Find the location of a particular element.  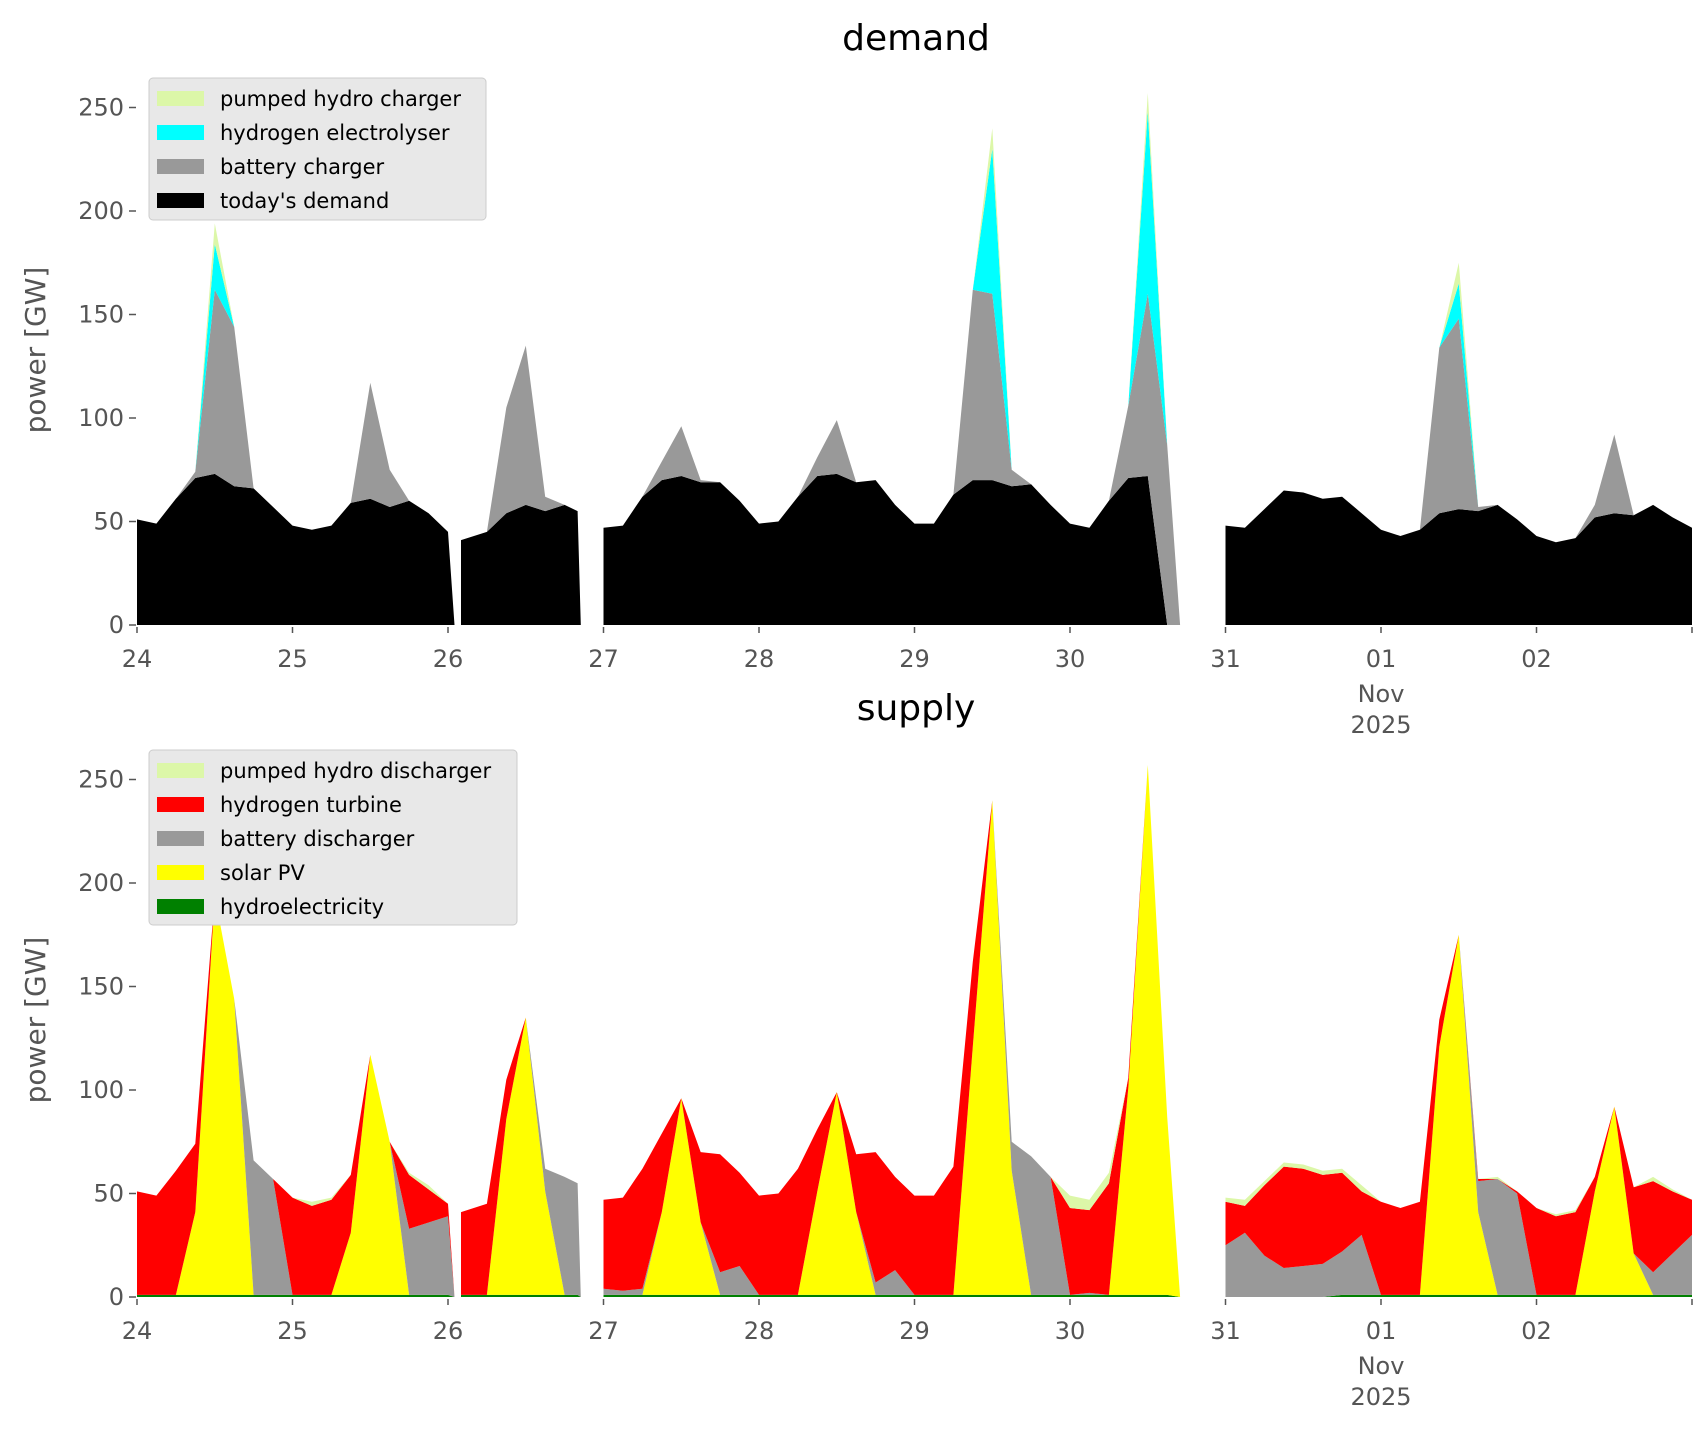

legend-swatch-pumped-hydro-discharger is located at coordinates (180, 770).